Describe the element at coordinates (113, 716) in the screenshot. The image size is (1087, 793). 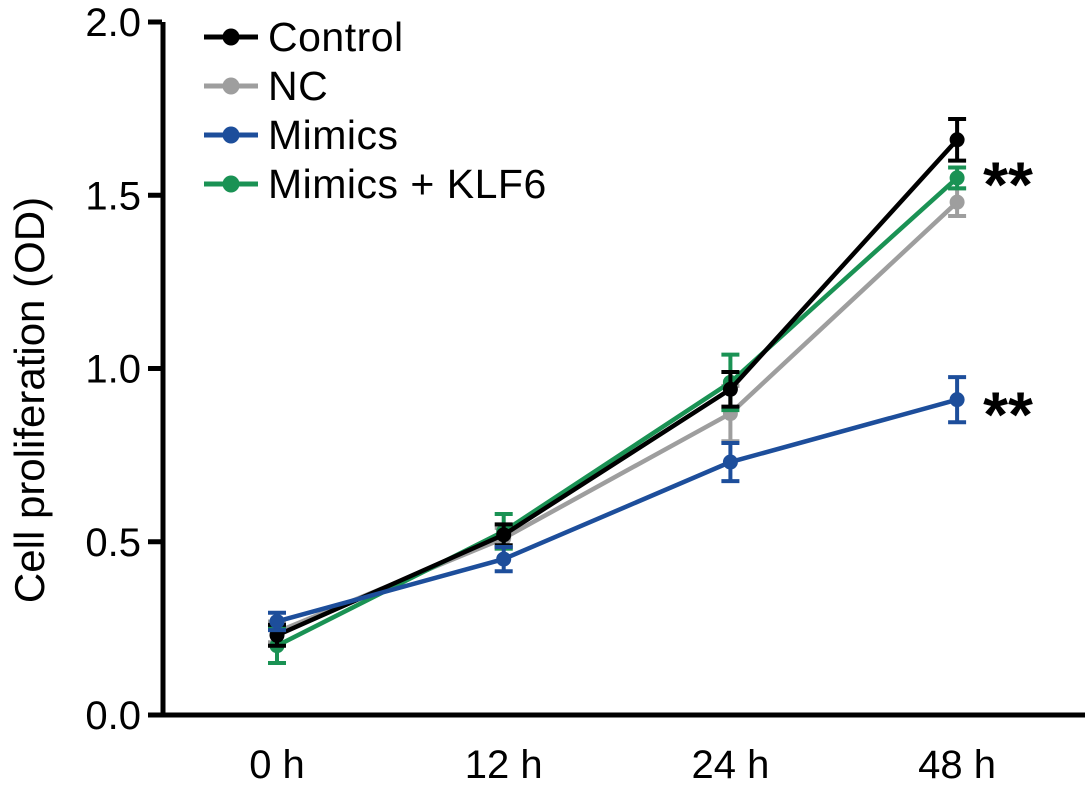
I see `y-tick-label: 0.0` at that location.